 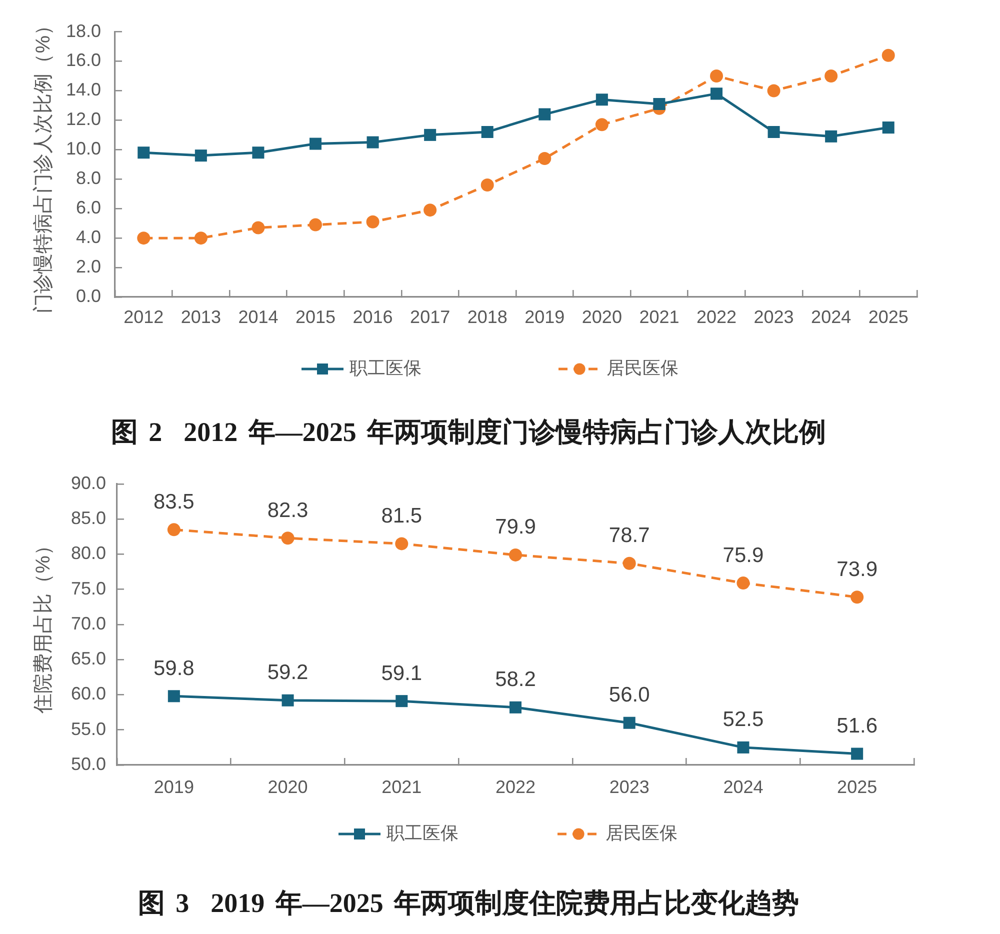 I want to click on y-tick-label: 85.0, so click(x=88, y=518).